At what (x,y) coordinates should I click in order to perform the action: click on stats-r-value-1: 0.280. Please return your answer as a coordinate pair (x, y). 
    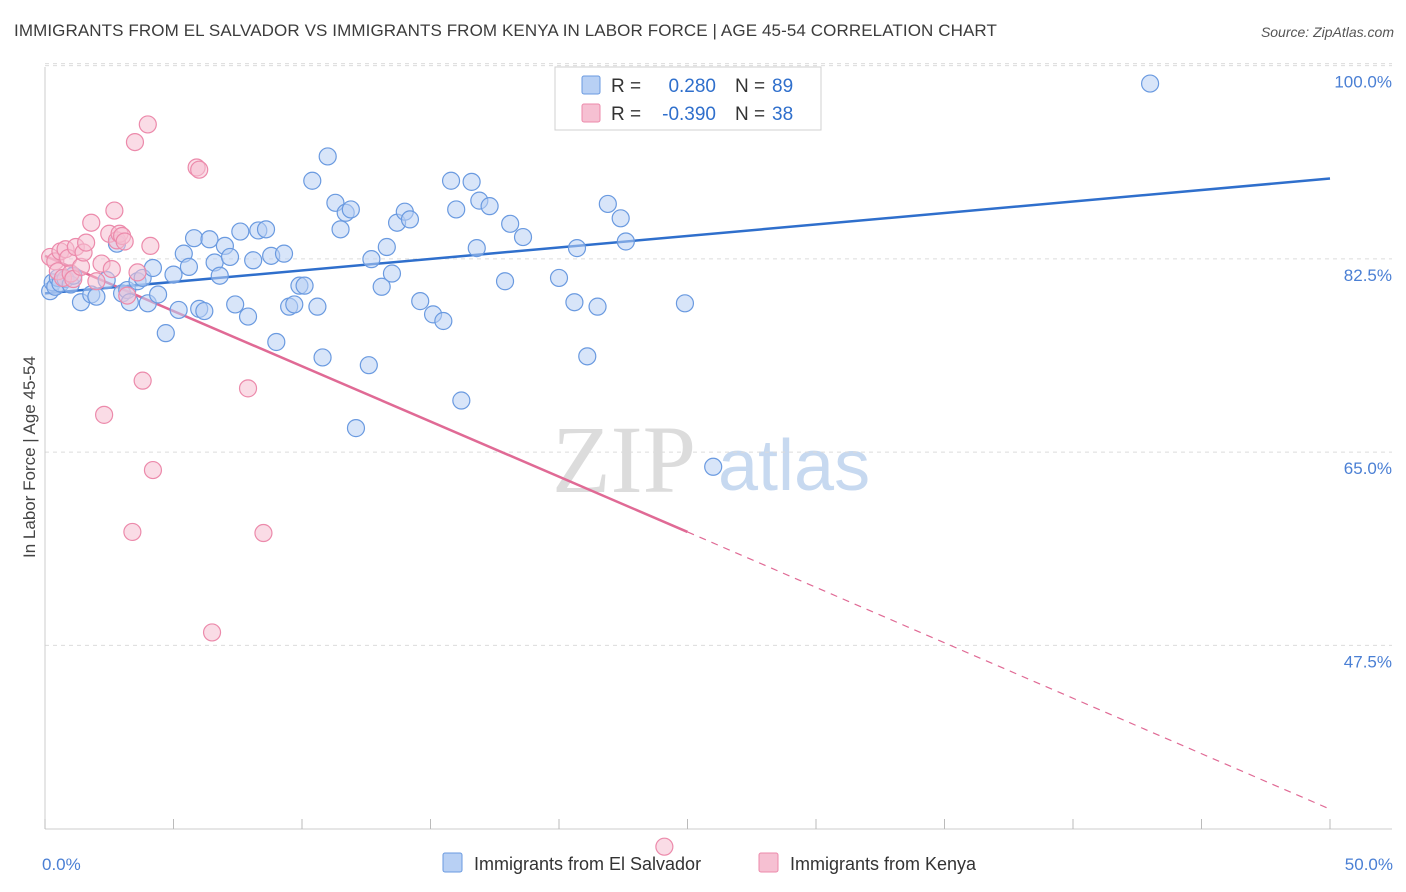
    Looking at the image, I should click on (692, 86).